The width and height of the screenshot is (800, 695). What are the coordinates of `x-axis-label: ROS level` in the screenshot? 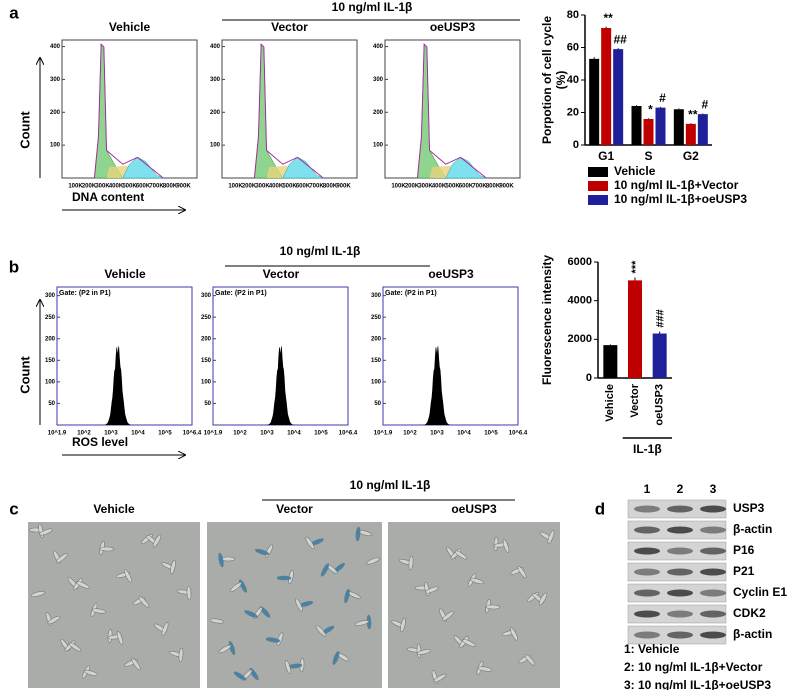 It's located at (100, 442).